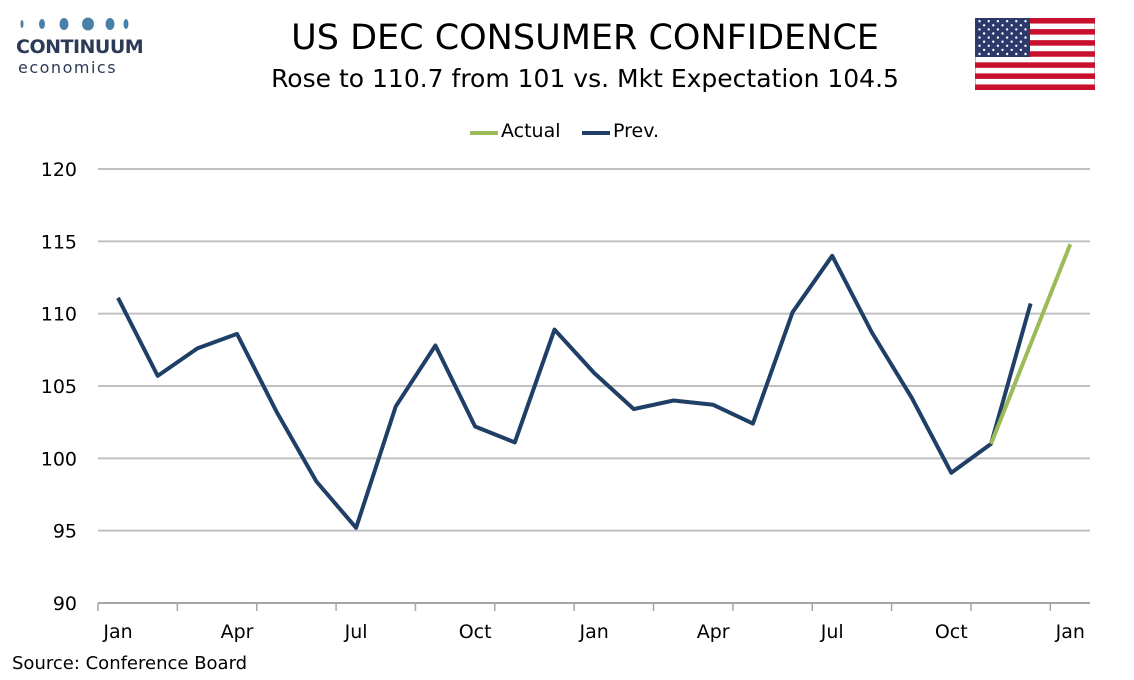 The height and width of the screenshot is (680, 1134). I want to click on us-flag-icon, so click(1035, 54).